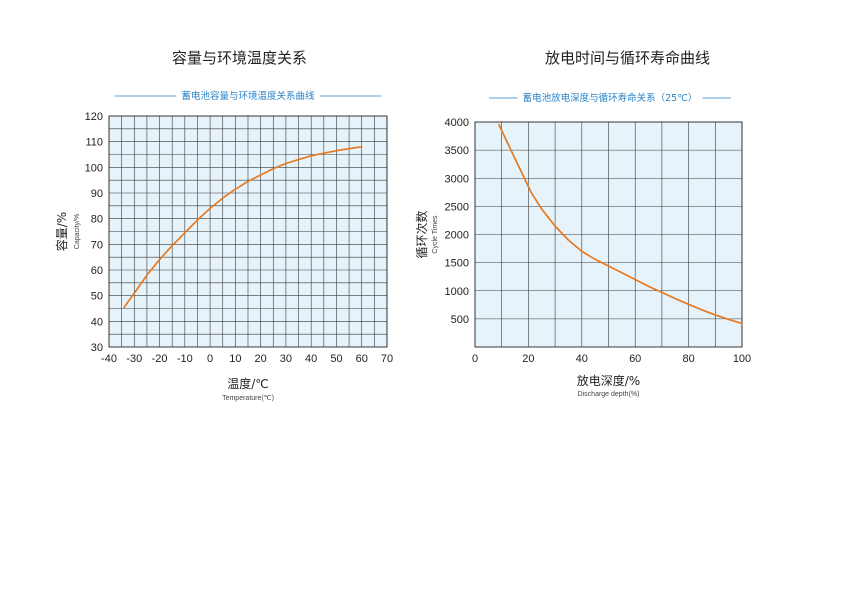  What do you see at coordinates (248, 96) in the screenshot?
I see `chart-title: 蓄电池容量与环境温度关系曲线` at bounding box center [248, 96].